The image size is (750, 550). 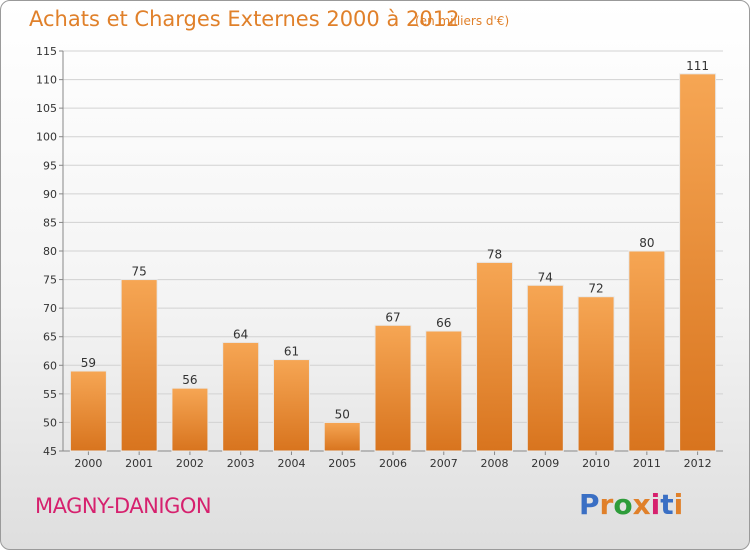 What do you see at coordinates (139, 463) in the screenshot?
I see `x-tick-label: 2001` at bounding box center [139, 463].